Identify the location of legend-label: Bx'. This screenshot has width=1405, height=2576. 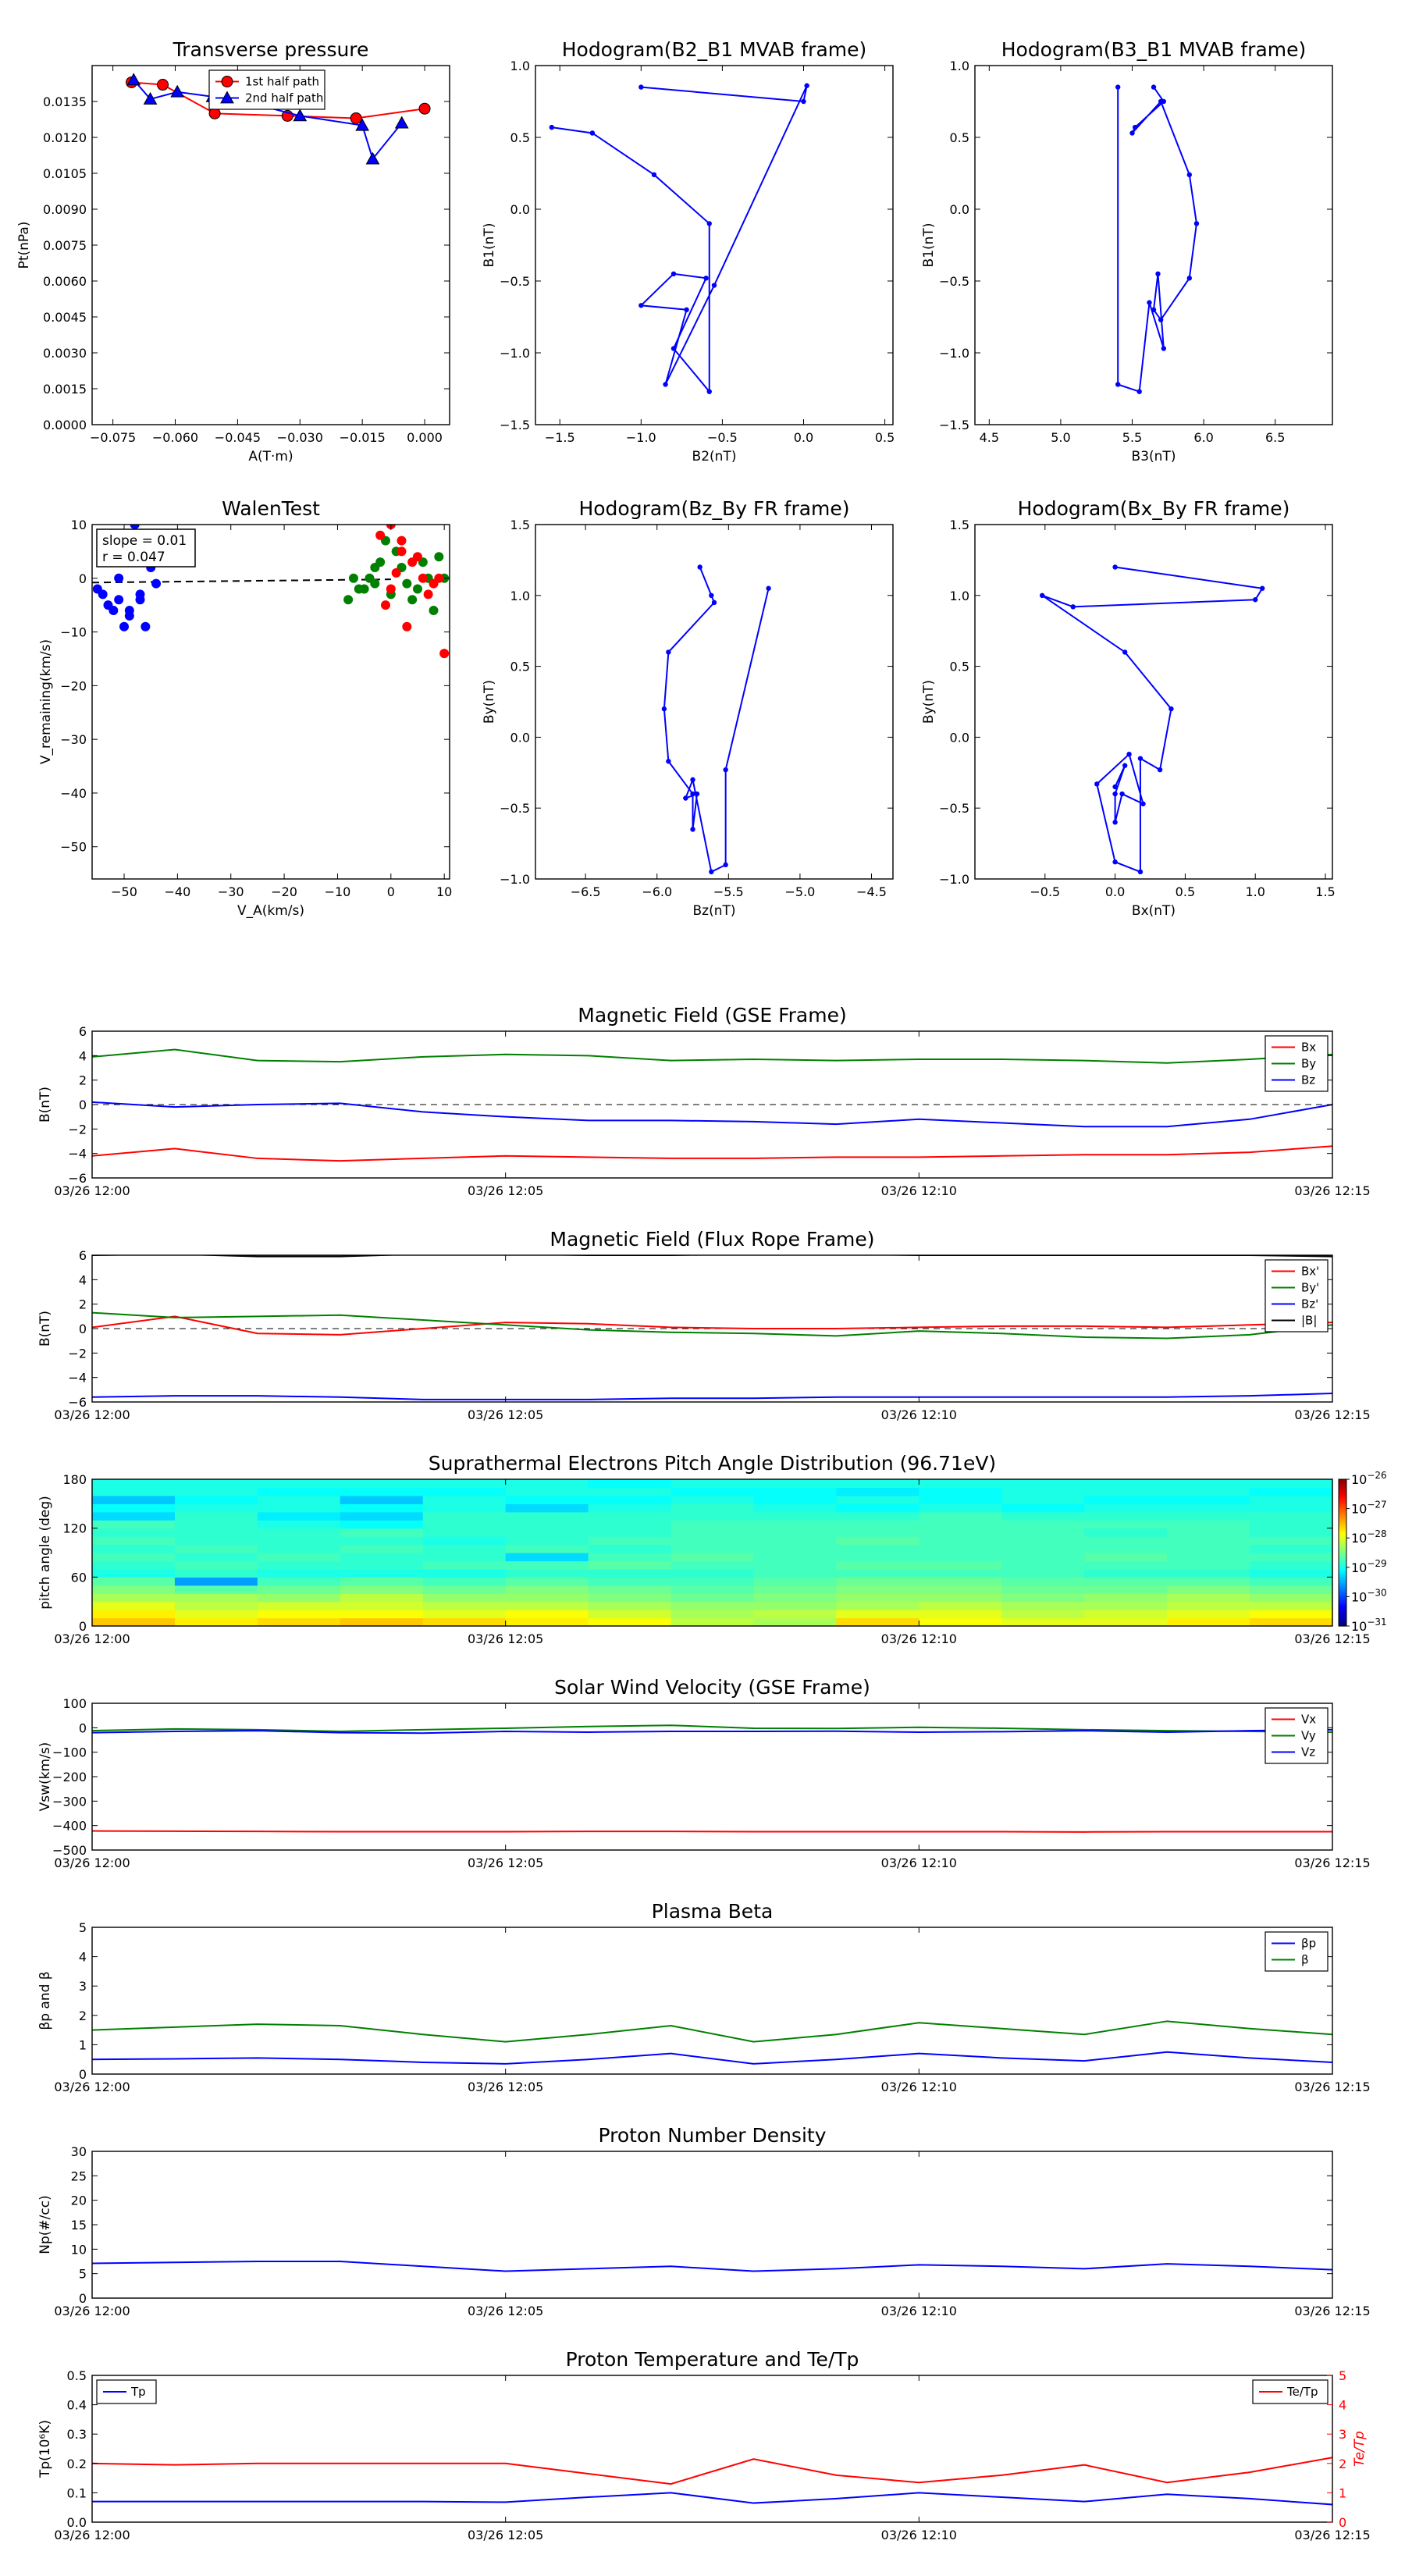
(1310, 1272).